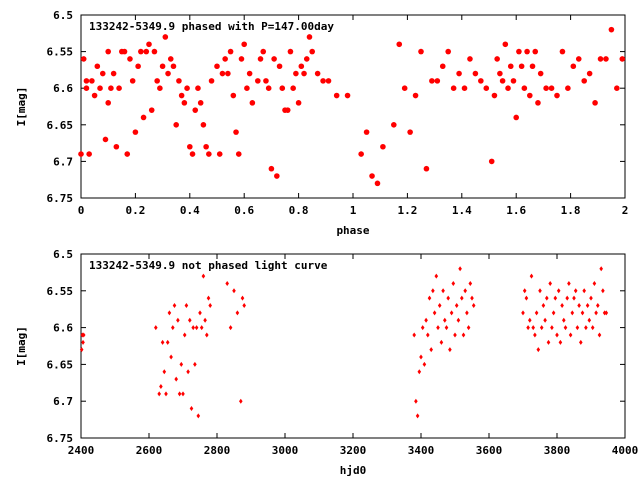 This screenshot has height=480, width=640. Describe the element at coordinates (60, 364) in the screenshot. I see `y-tick-label: 6.65` at that location.